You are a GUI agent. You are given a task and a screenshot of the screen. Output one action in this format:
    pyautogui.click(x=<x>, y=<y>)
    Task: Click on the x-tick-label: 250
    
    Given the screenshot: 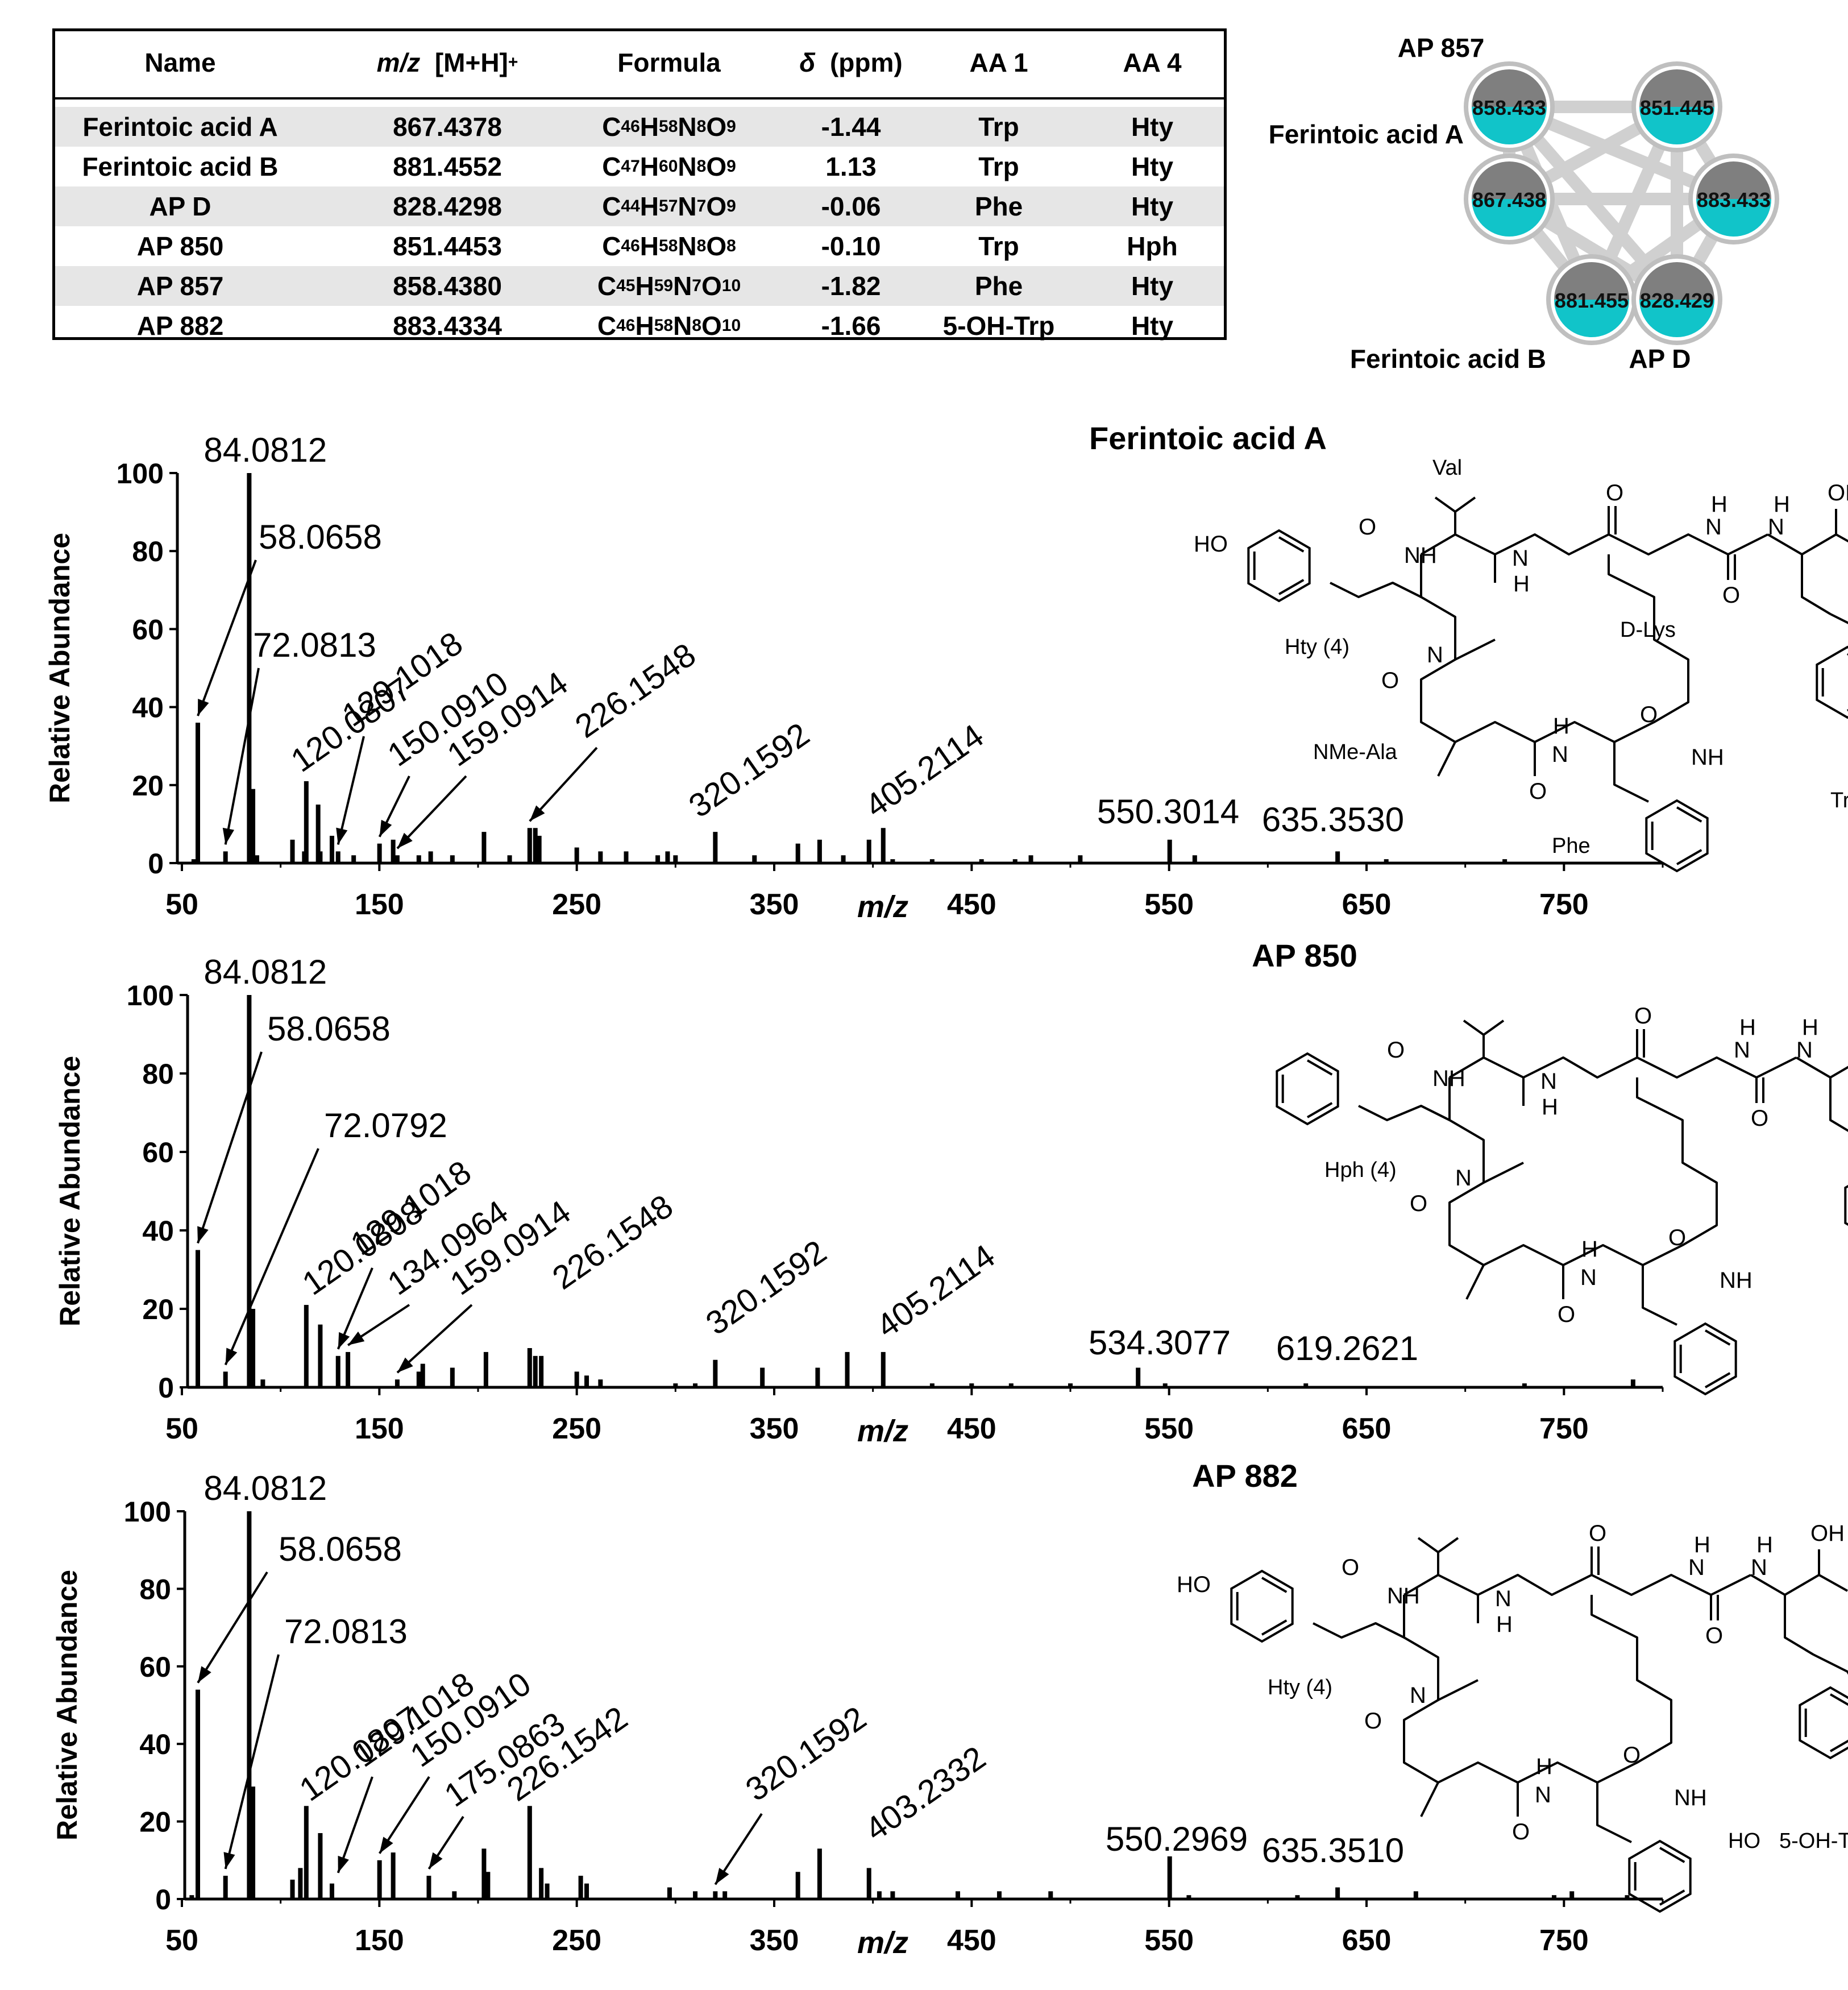 What is the action you would take?
    pyautogui.click(x=576, y=1429)
    